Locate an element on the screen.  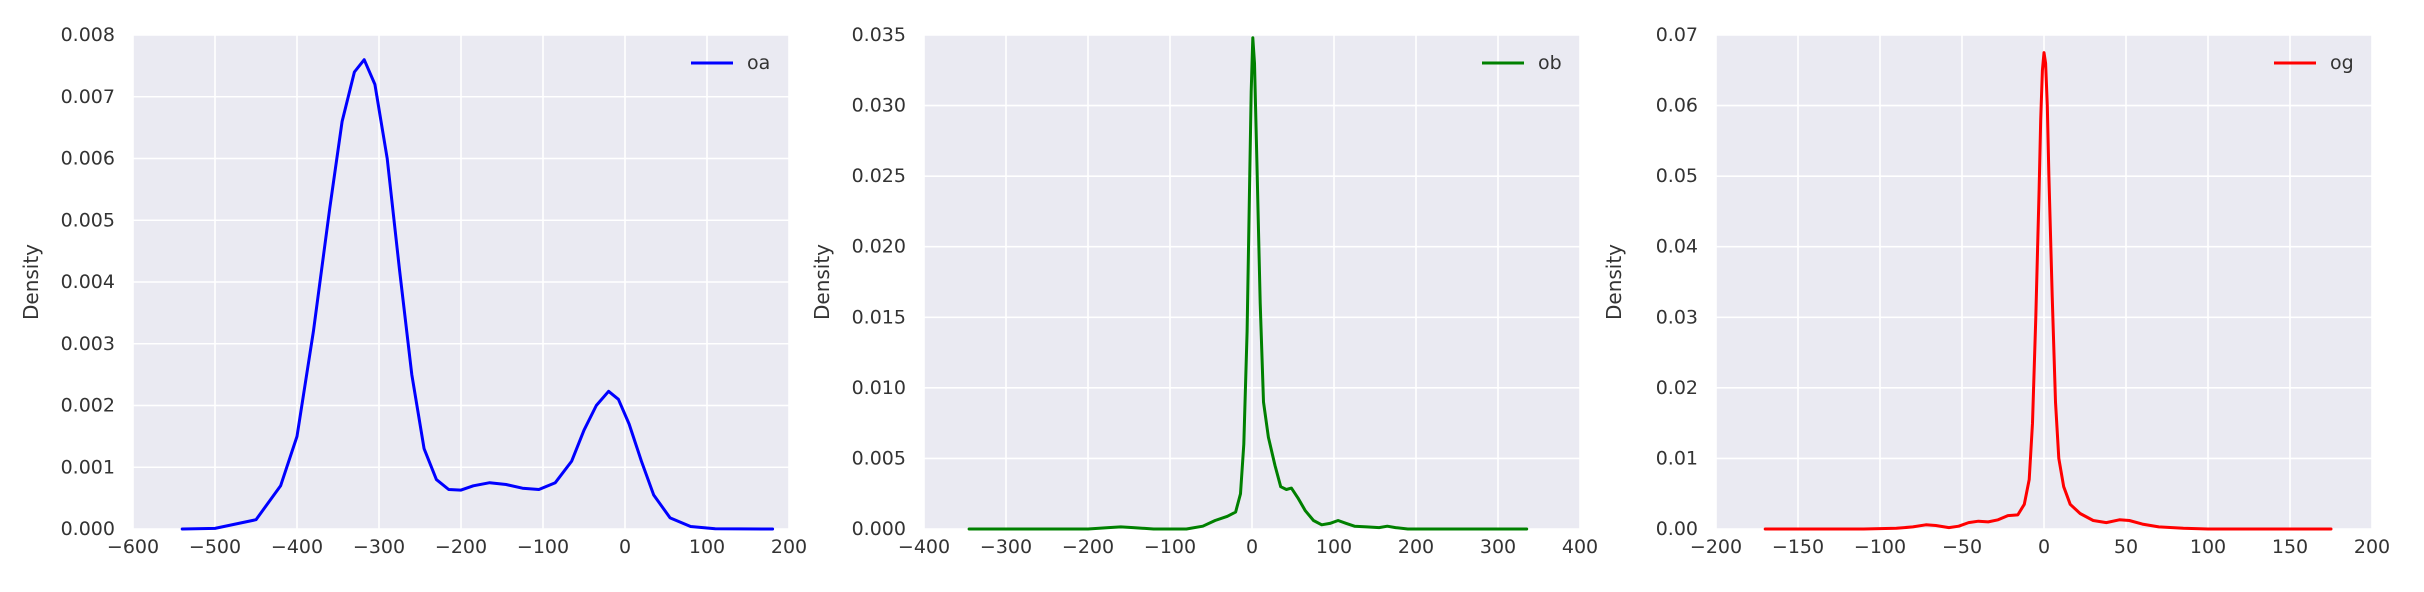
y-tick-label: 0.03 is located at coordinates (1677, 317).